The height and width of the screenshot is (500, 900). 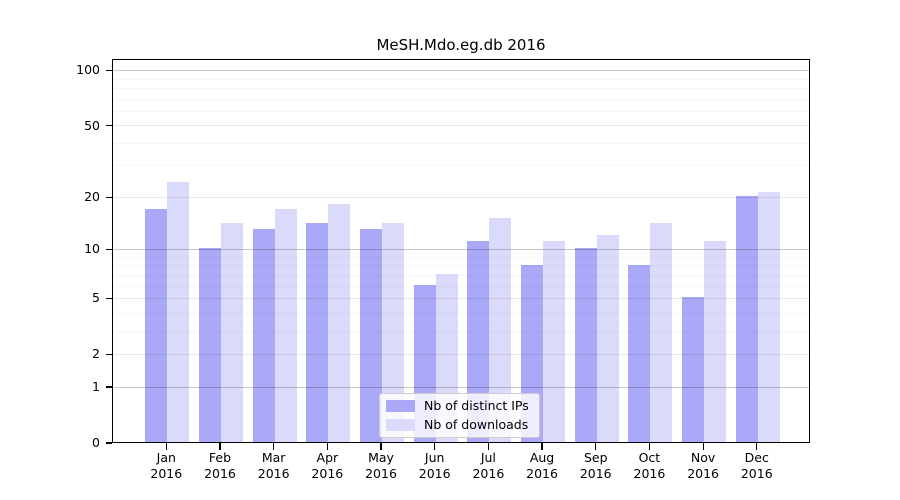 I want to click on x-tick-month: Oct, so click(x=649, y=457).